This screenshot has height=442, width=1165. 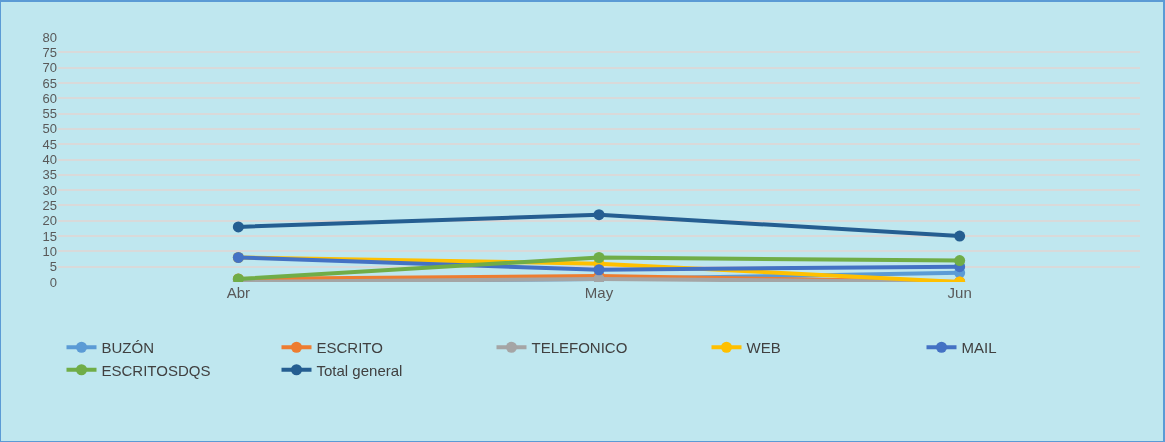 I want to click on y-tick-label: 70, so click(x=49, y=68).